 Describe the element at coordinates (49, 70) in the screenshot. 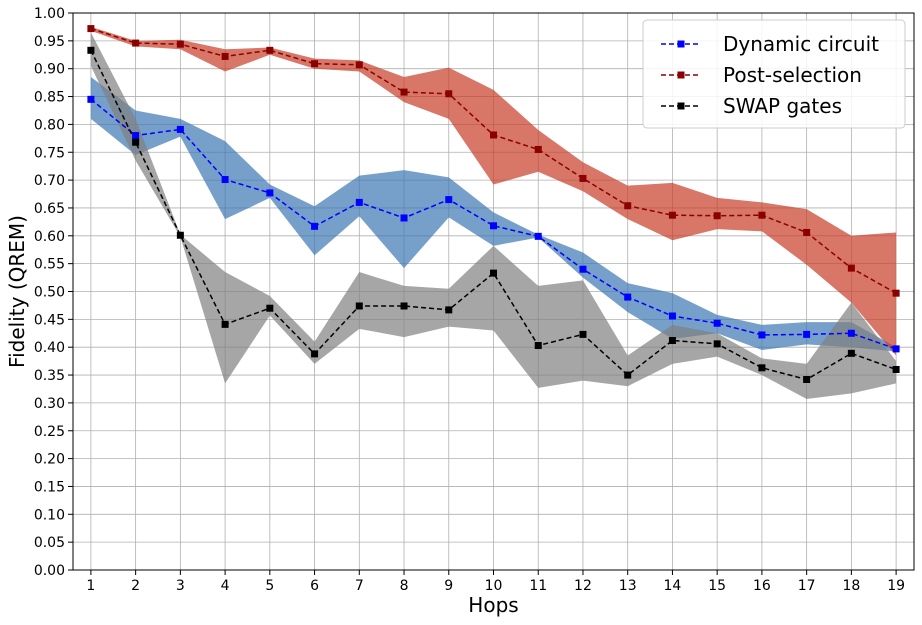

I see `y-tick-label: 0.90` at that location.